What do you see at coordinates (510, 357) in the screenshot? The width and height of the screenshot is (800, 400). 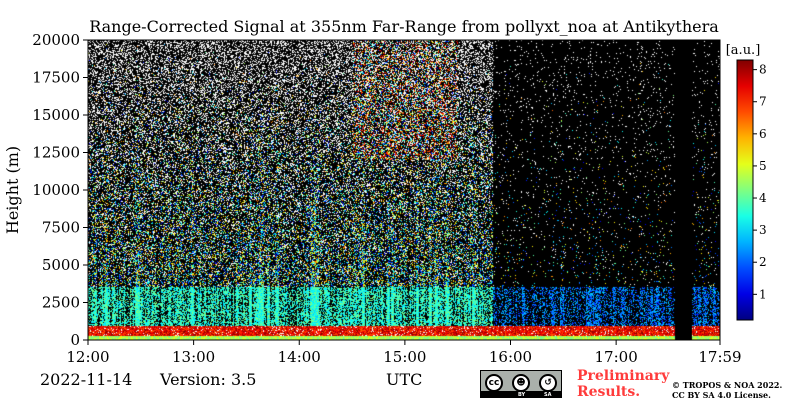 I see `x-tick-label: 16:00` at bounding box center [510, 357].